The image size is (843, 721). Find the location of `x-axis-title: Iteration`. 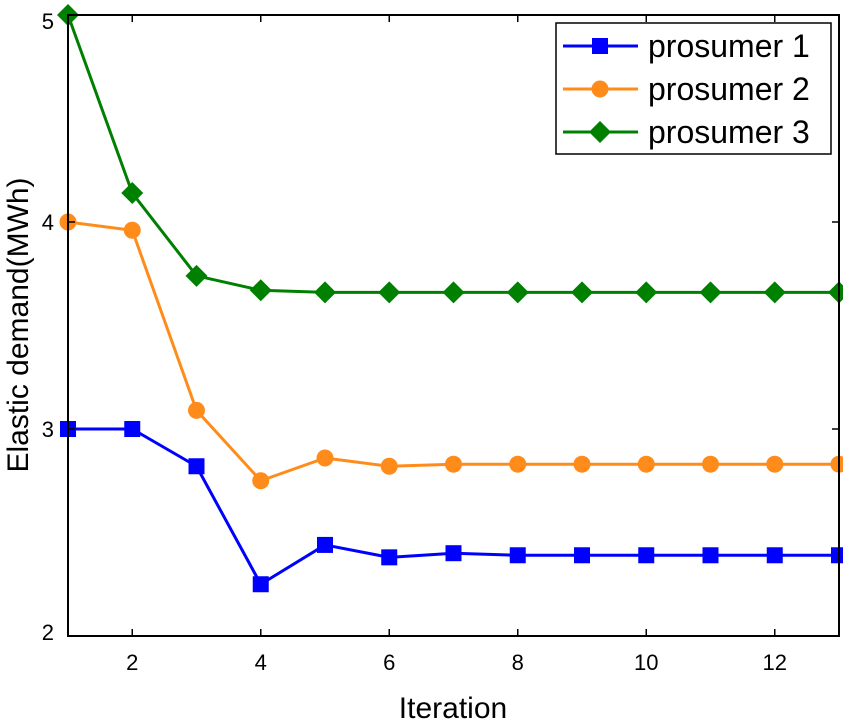

x-axis-title: Iteration is located at coordinates (453, 706).